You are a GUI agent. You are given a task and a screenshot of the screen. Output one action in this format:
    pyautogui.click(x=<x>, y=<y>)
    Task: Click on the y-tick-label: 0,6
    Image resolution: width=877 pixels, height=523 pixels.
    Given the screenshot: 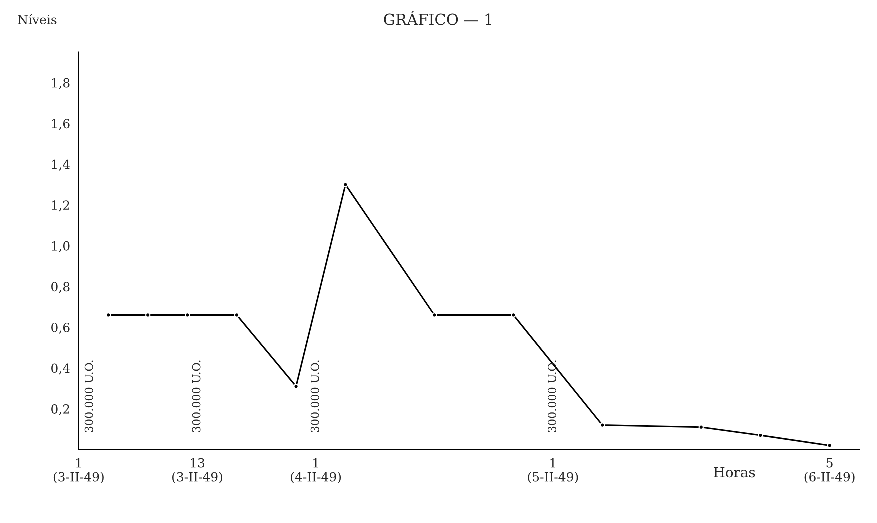 What is the action you would take?
    pyautogui.click(x=61, y=328)
    